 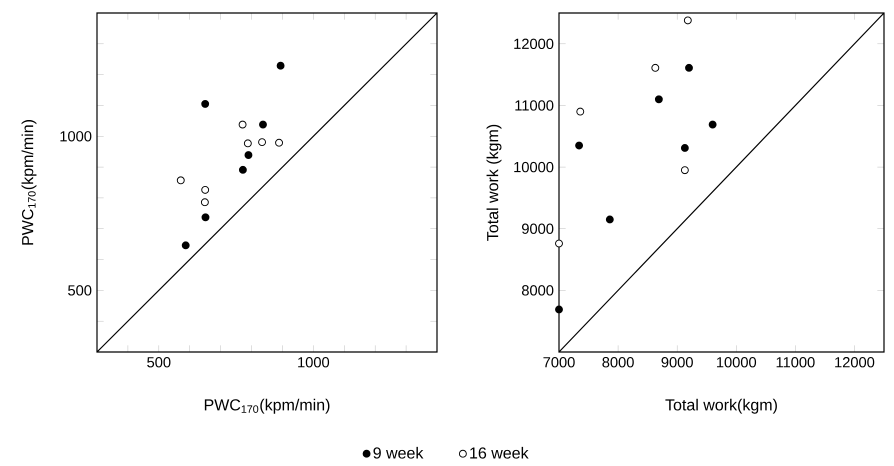 I want to click on y-tick-label: 12000, so click(x=534, y=44).